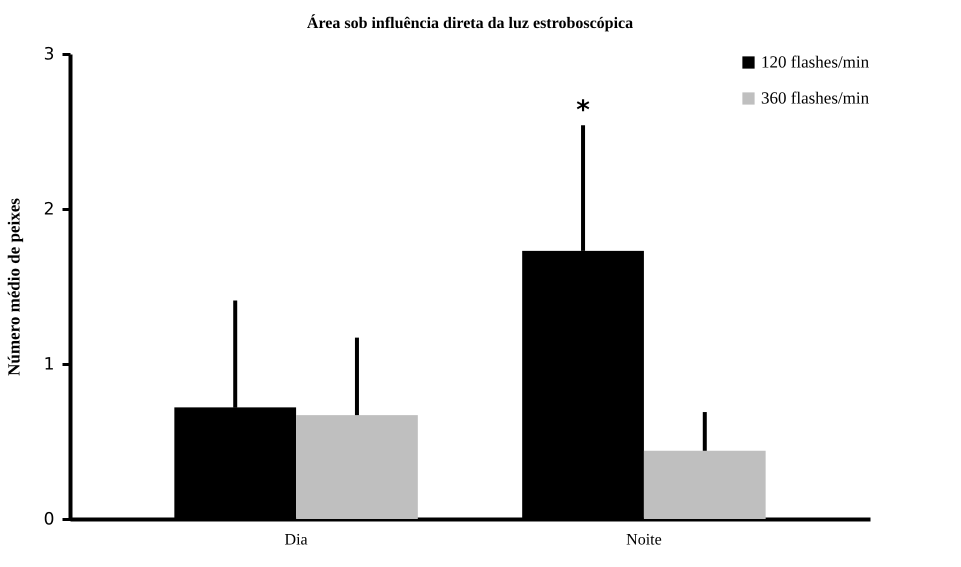  Describe the element at coordinates (296, 540) in the screenshot. I see `x-tick-label: Dia` at that location.